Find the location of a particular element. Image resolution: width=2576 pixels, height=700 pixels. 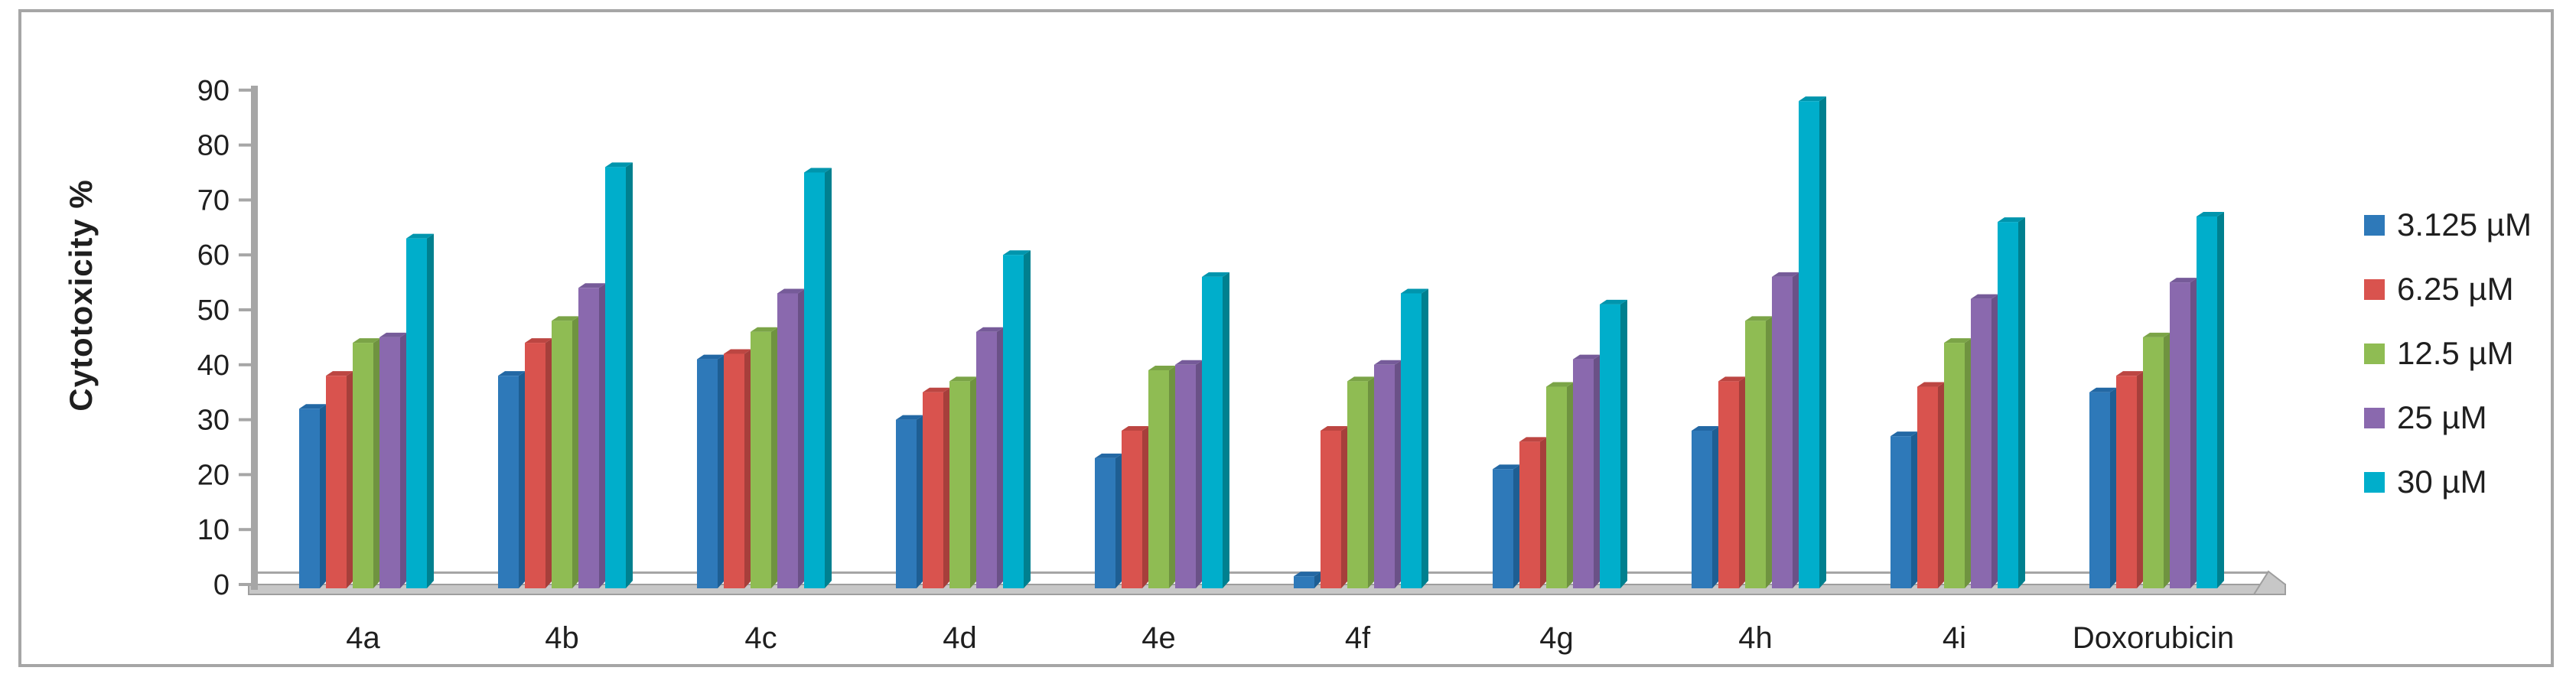

legend-label: 12.5 µM is located at coordinates (2456, 353).